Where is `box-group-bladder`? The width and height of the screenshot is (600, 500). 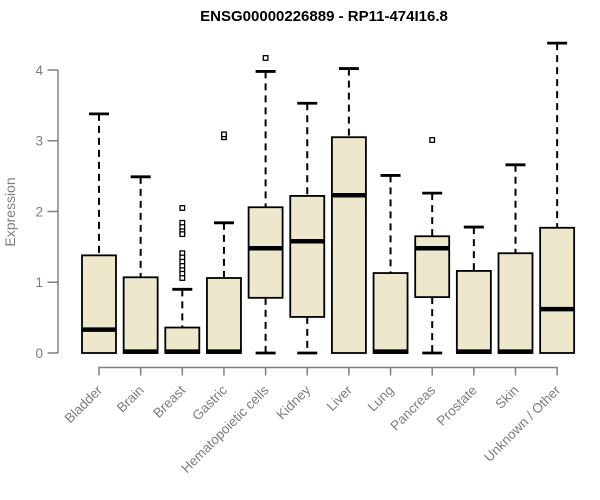
box-group-bladder is located at coordinates (99, 233).